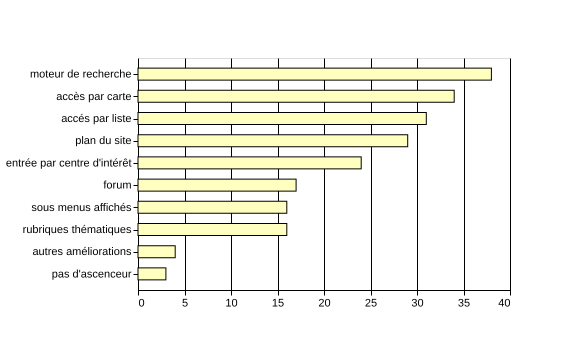 The height and width of the screenshot is (347, 562). I want to click on x-tick-label: 25, so click(371, 304).